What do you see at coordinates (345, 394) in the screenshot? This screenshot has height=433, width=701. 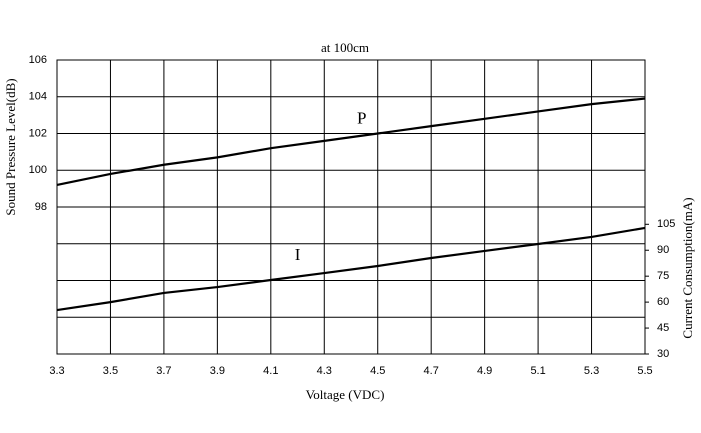 I see `x-axis-label: Voltage (VDC)` at bounding box center [345, 394].